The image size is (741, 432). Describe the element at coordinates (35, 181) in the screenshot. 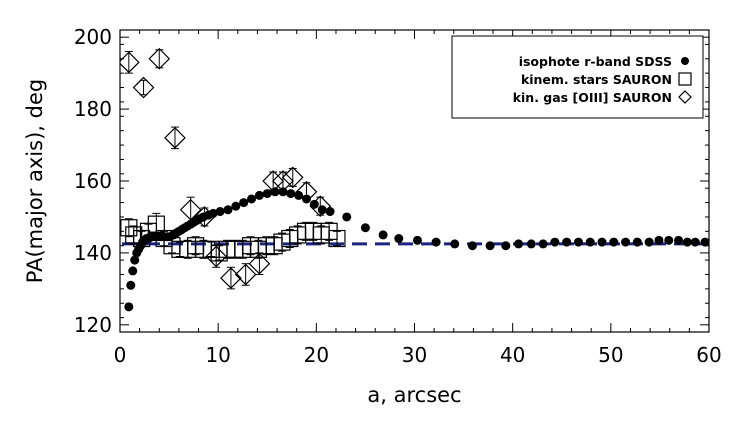

I see `y-axis-label: PA(major axis), deg` at that location.